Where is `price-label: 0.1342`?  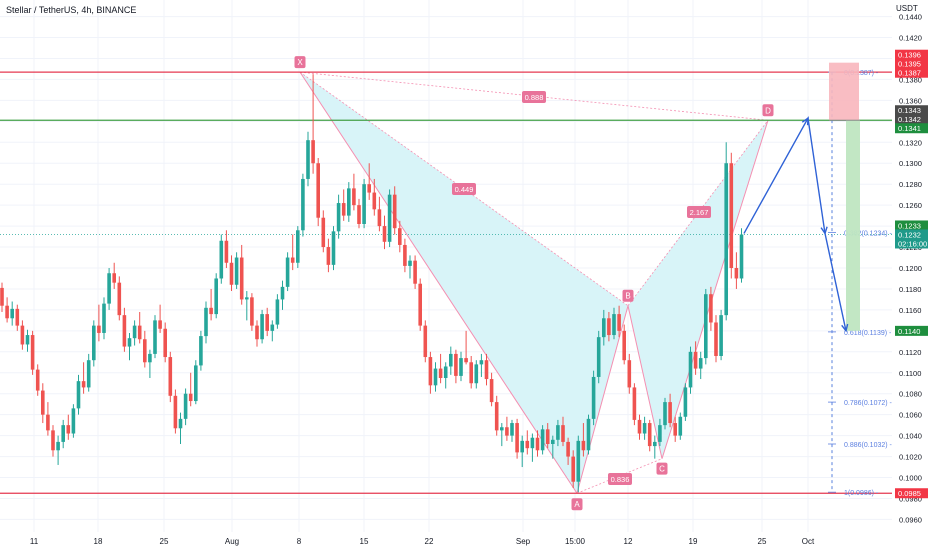 price-label: 0.1342 is located at coordinates (911, 119).